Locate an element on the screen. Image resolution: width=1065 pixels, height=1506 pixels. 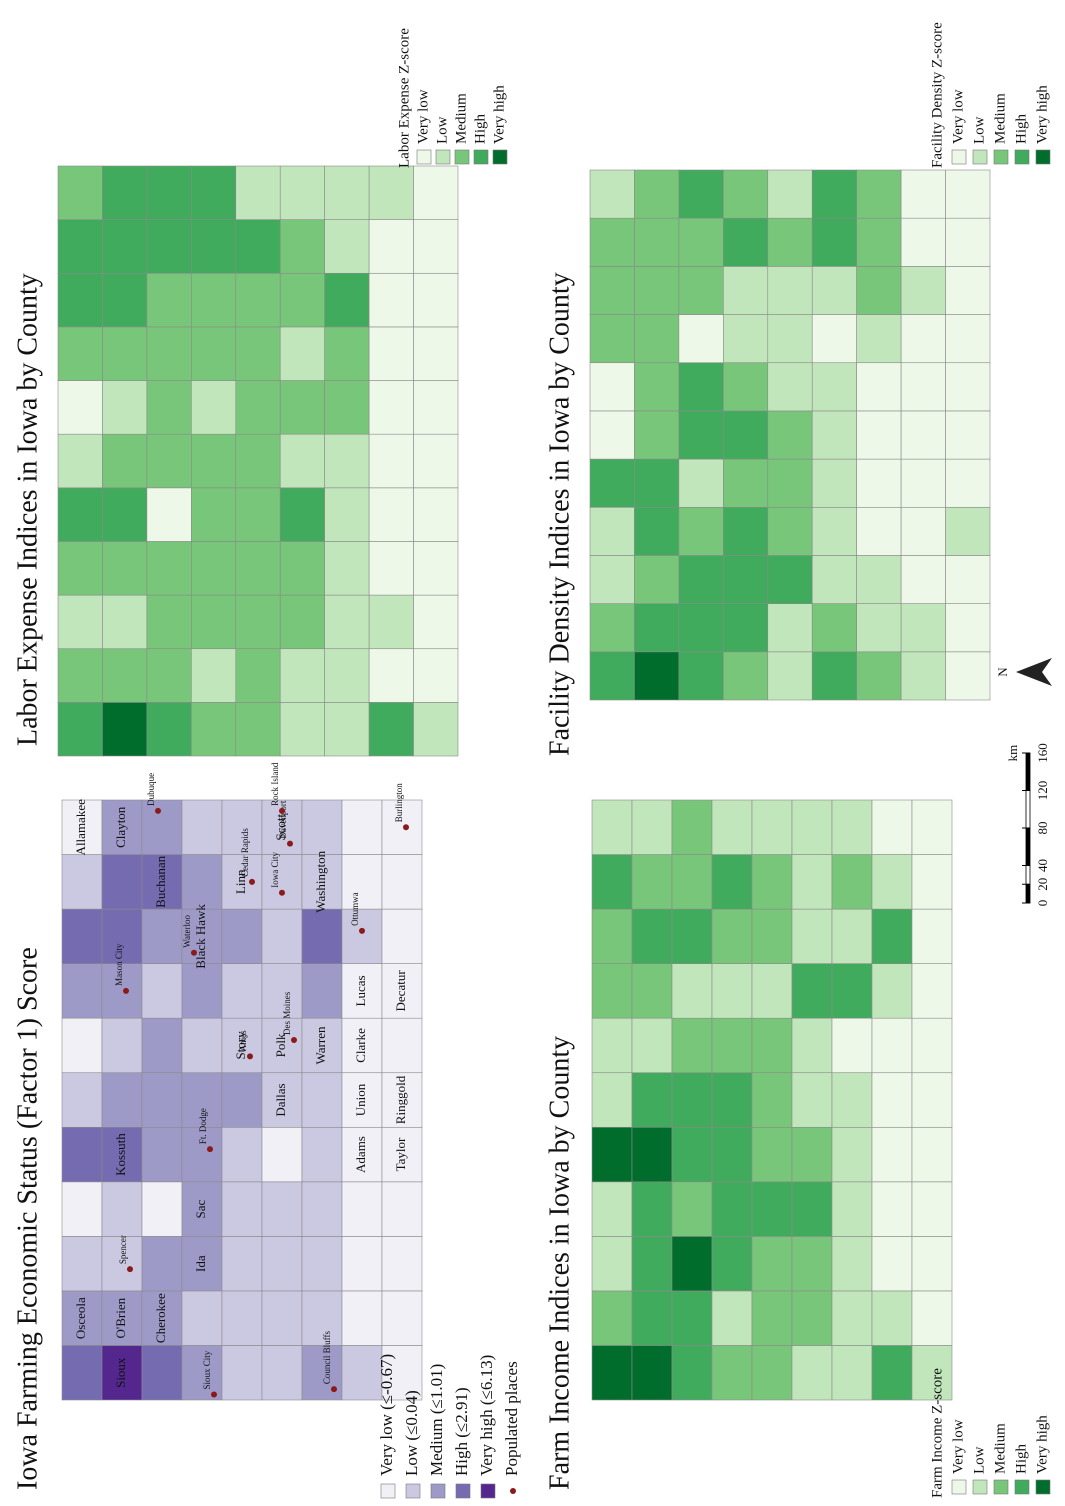
county-map is located at coordinates (242, 1100).